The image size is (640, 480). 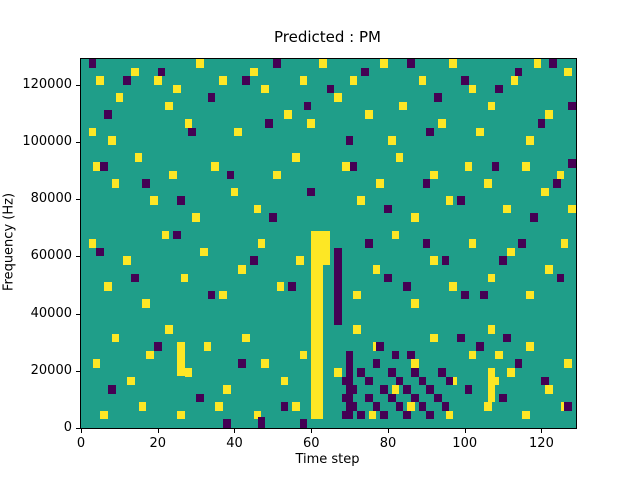 I want to click on x-tick-label: 60, so click(x=311, y=443).